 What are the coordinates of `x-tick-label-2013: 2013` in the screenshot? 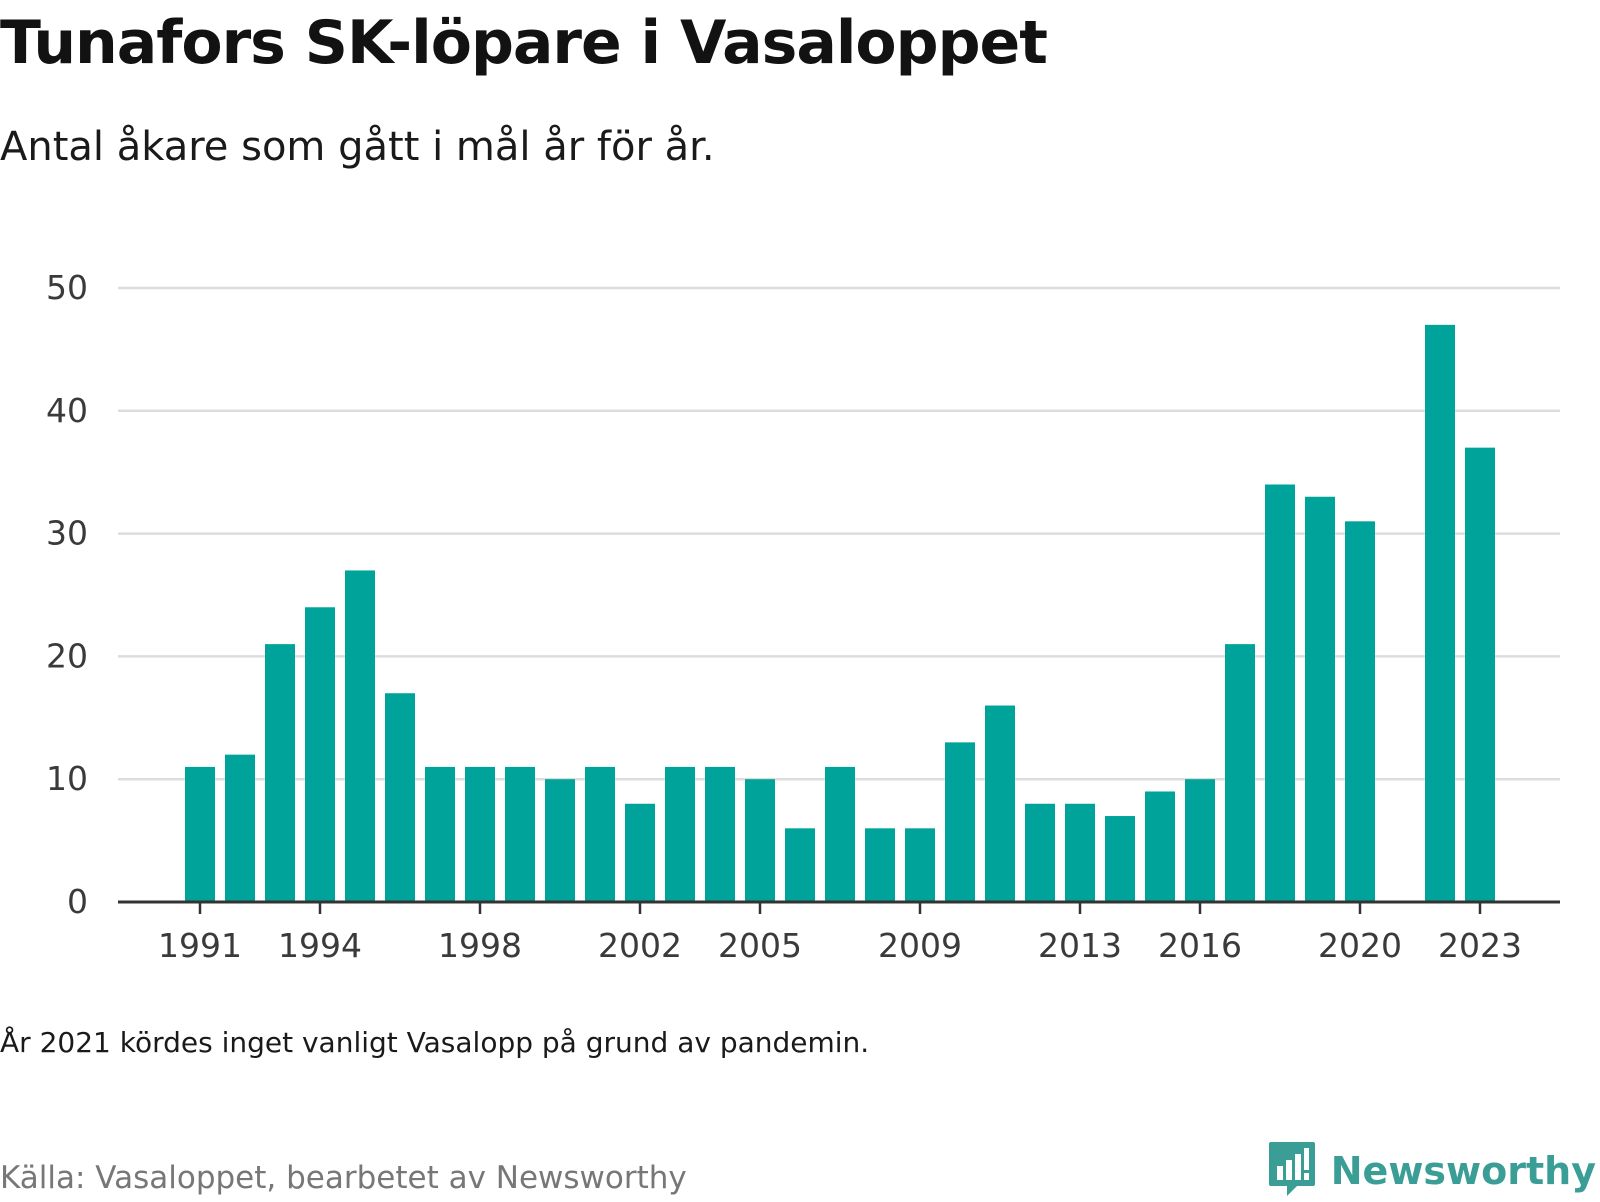 It's located at (1080, 945).